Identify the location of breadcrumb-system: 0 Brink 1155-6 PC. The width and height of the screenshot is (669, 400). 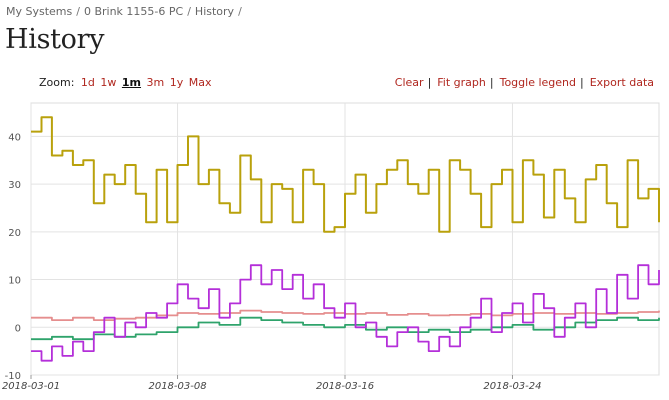
(133, 11).